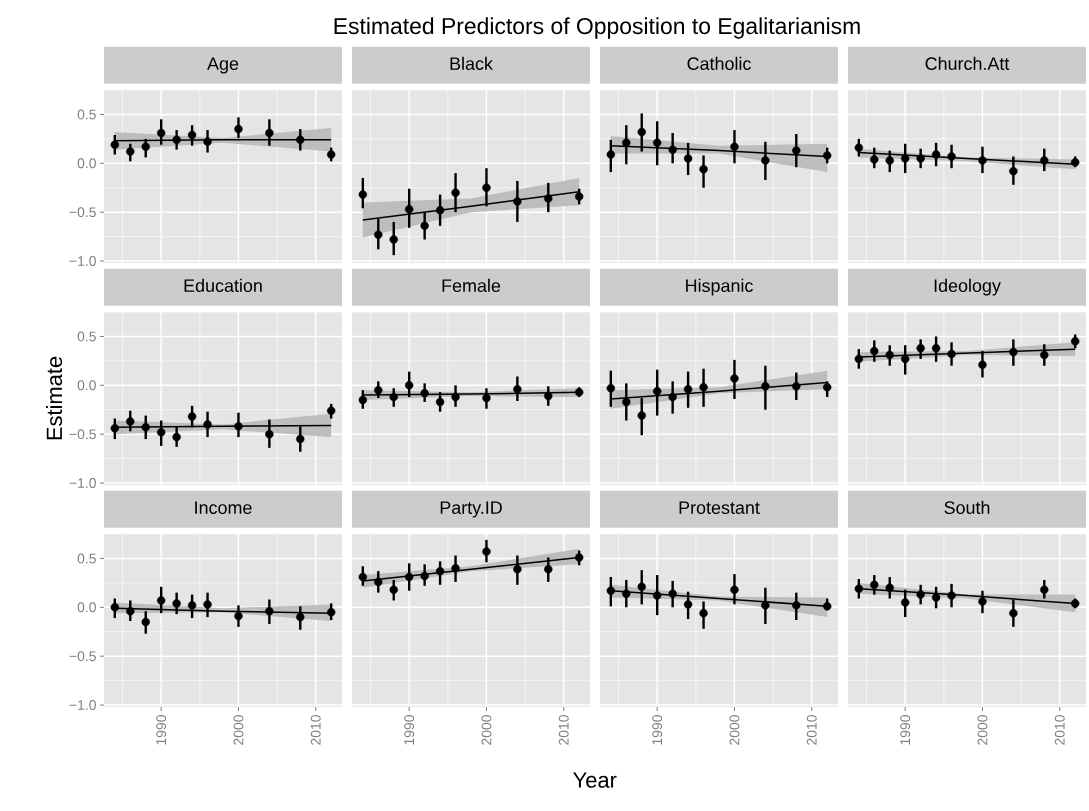 The image size is (1089, 811). Describe the element at coordinates (471, 63) in the screenshot. I see `chart-title: Black` at that location.